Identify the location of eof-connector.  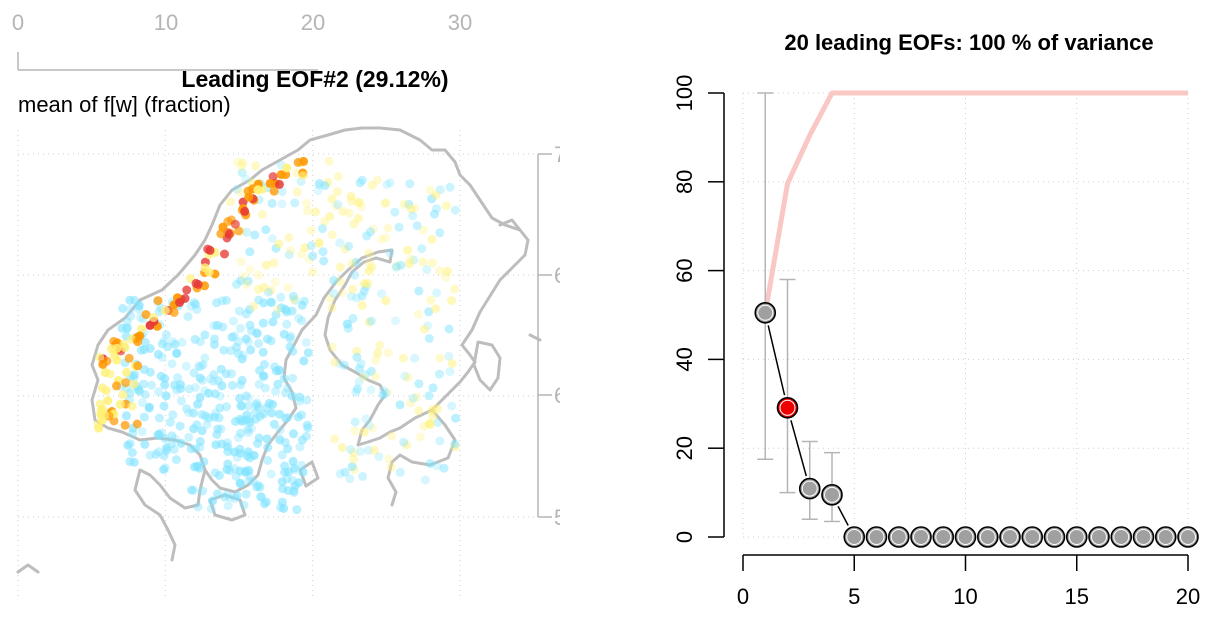
(776, 360).